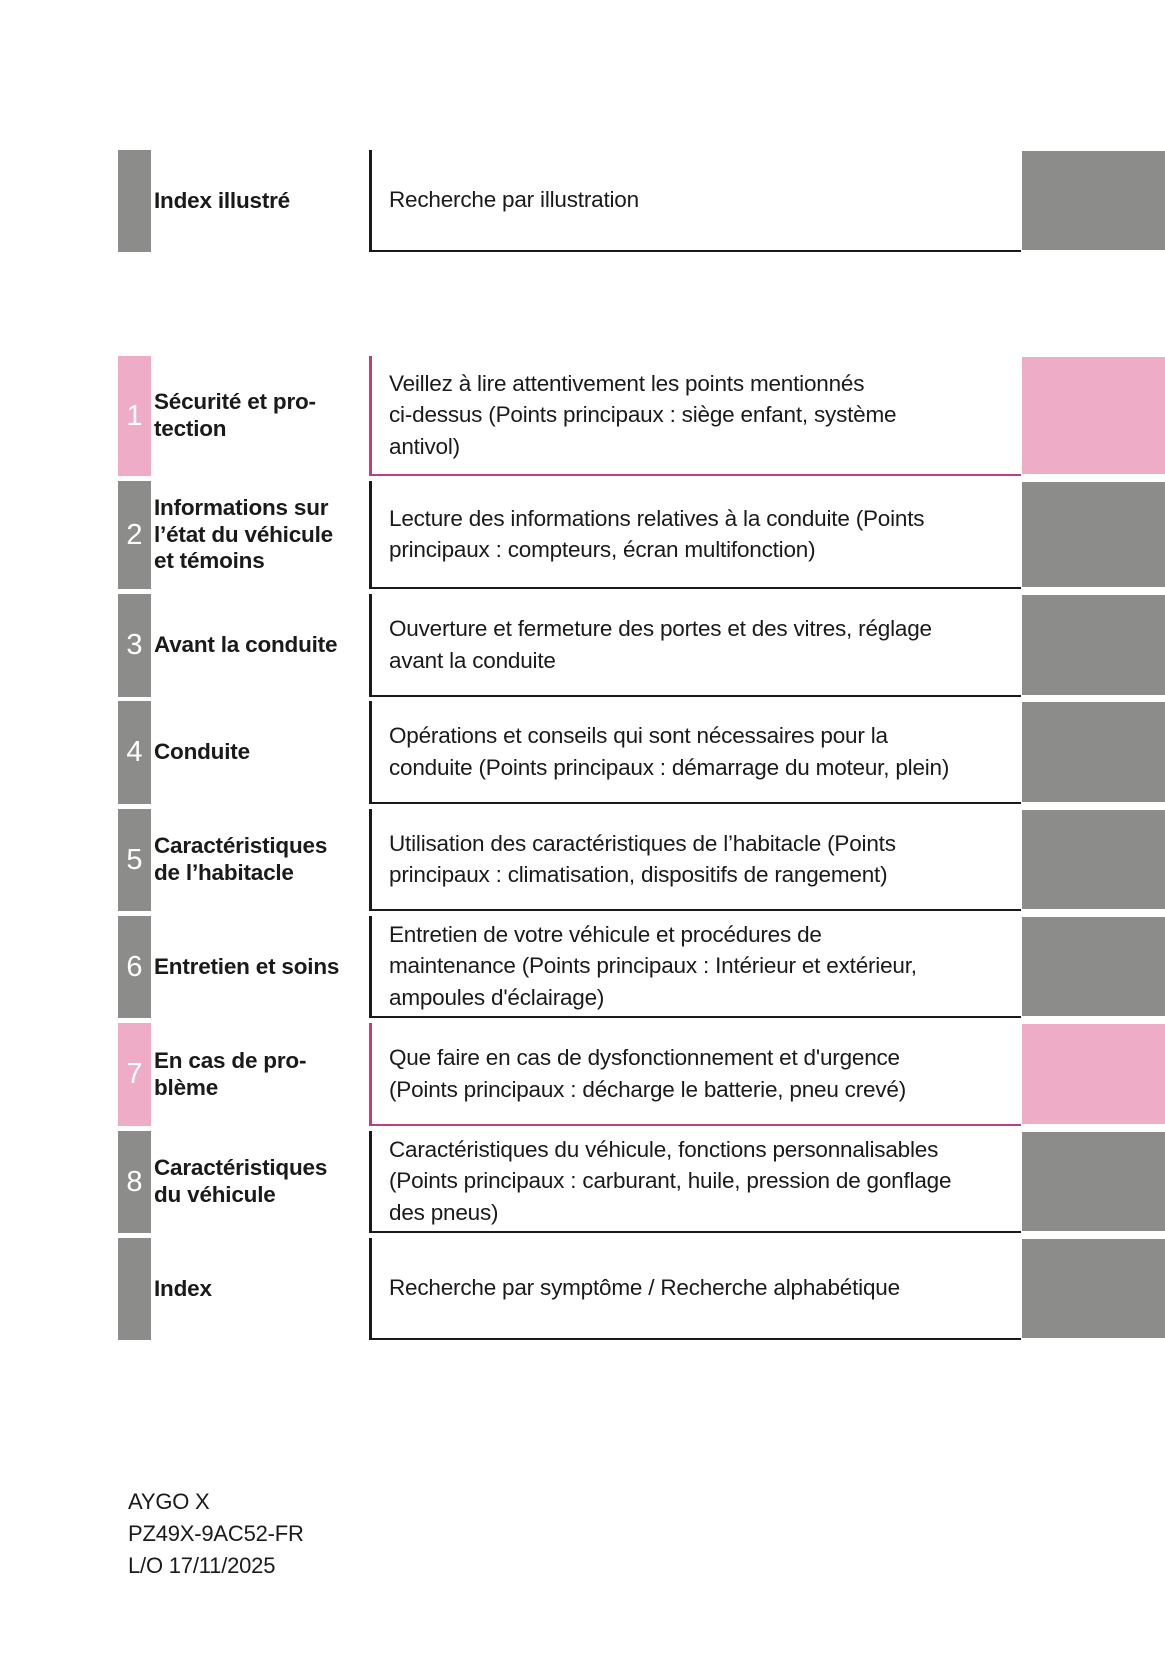  I want to click on chapter-number: 1, so click(134, 415).